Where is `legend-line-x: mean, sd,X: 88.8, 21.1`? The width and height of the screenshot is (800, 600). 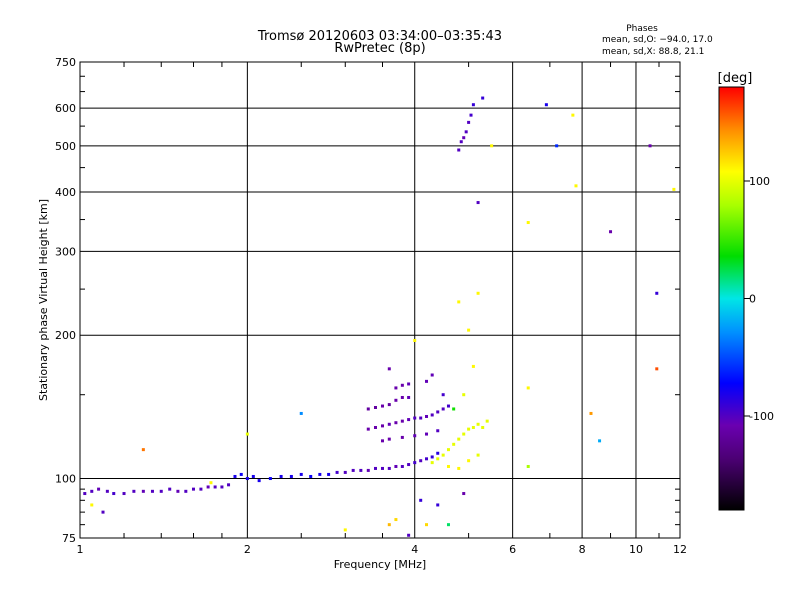
legend-line-x: mean, sd,X: 88.8, 21.1 is located at coordinates (653, 52).